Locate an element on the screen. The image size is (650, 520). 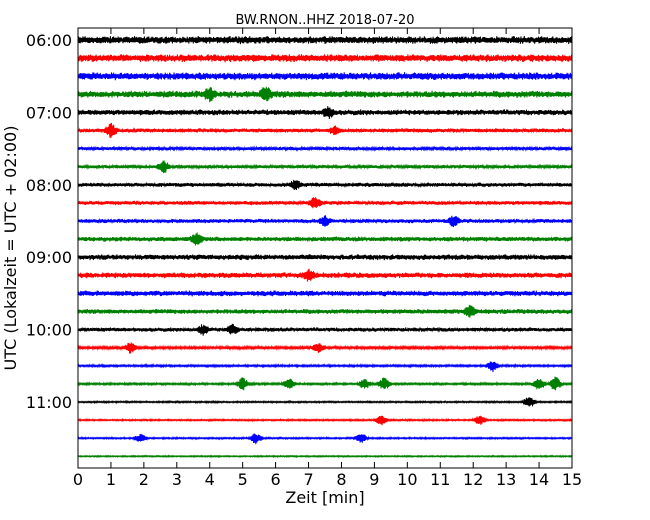
x-tick-label: 8 is located at coordinates (341, 479).